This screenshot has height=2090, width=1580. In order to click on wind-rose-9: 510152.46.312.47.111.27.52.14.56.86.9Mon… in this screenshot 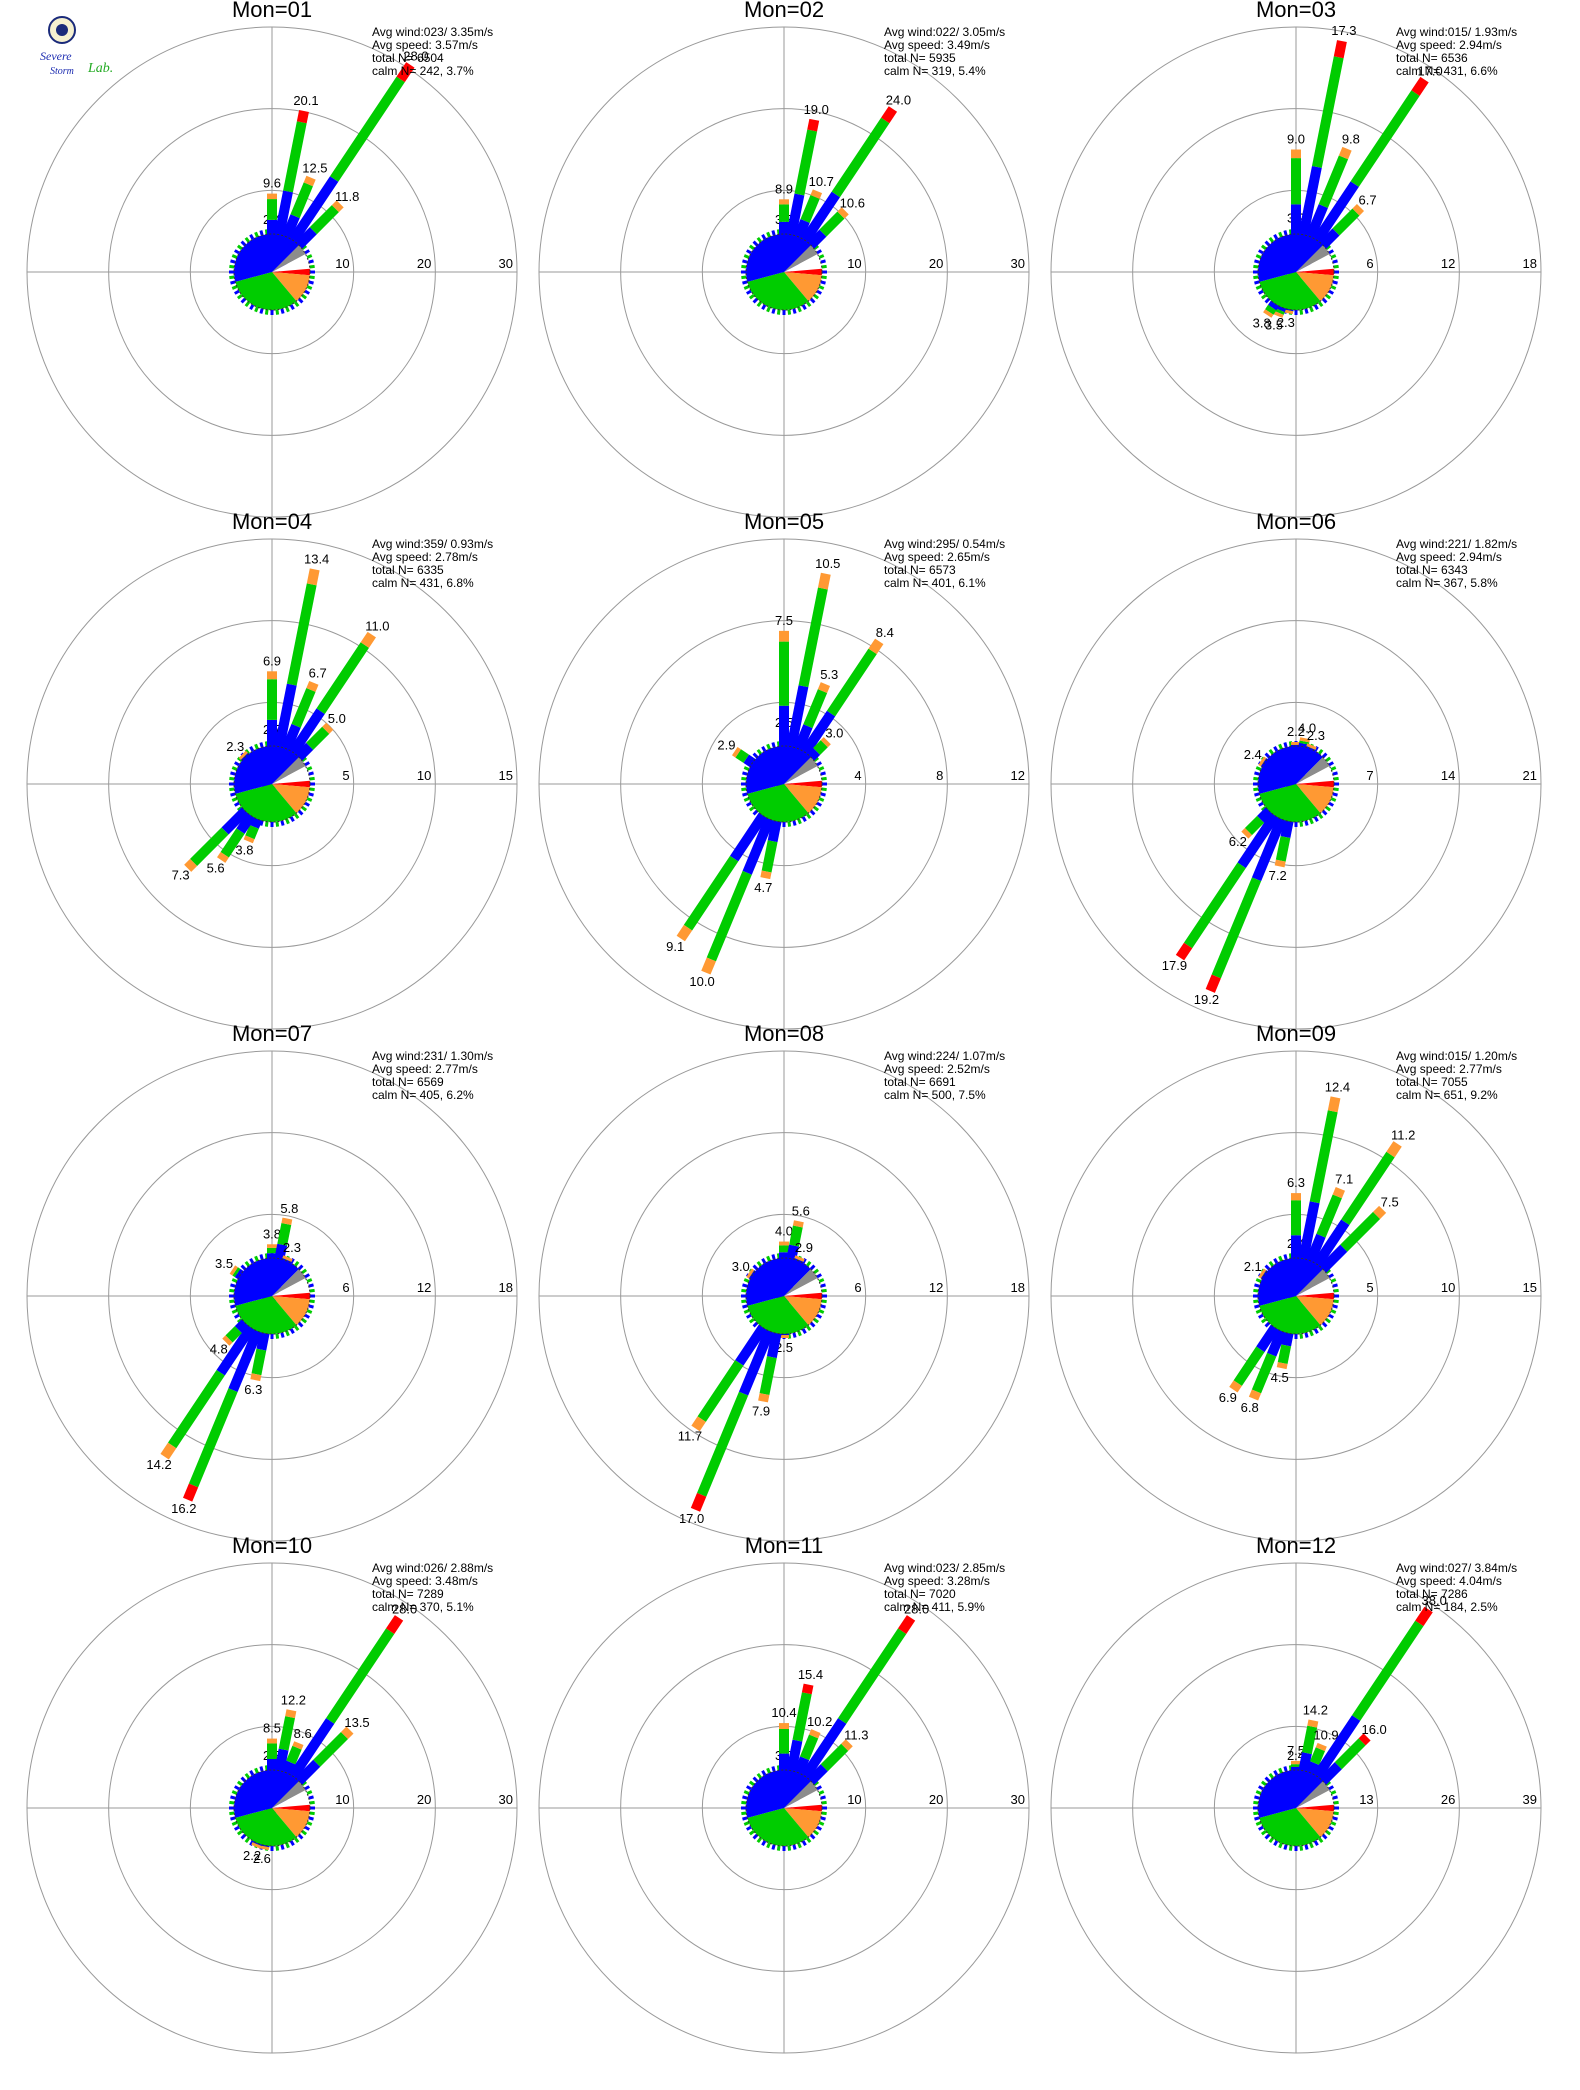, I will do `click(1296, 1281)`.